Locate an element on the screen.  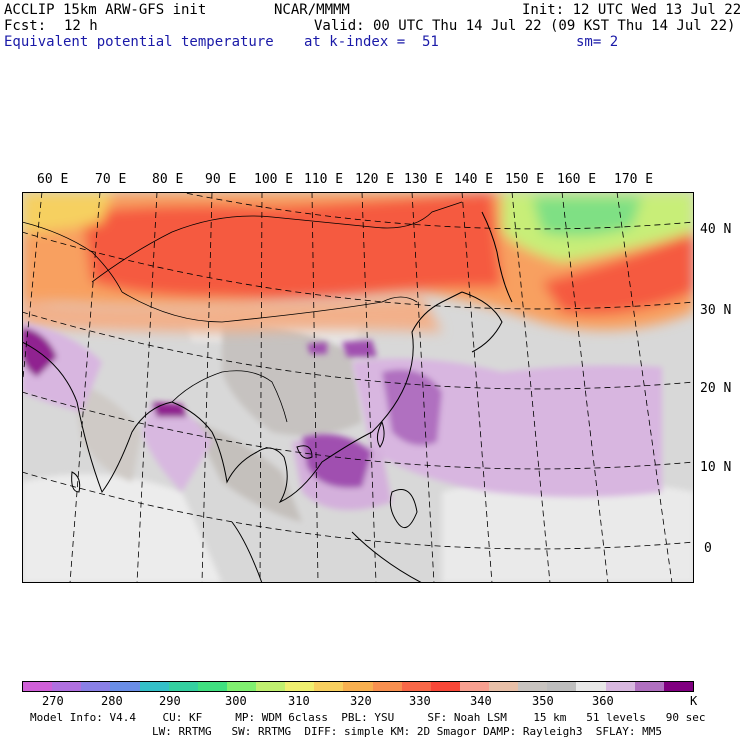
colorbar-tick-label: 320 is located at coordinates (361, 701).